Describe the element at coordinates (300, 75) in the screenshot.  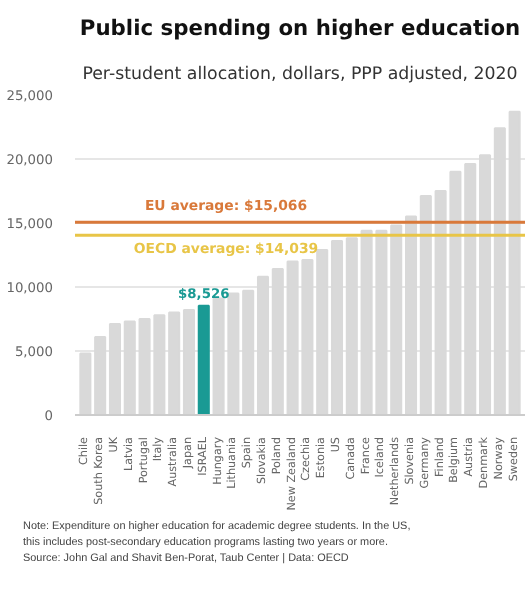
I see `chart-subtitle: Per-student allocation, dollars, PPP adjusted, 2020` at that location.